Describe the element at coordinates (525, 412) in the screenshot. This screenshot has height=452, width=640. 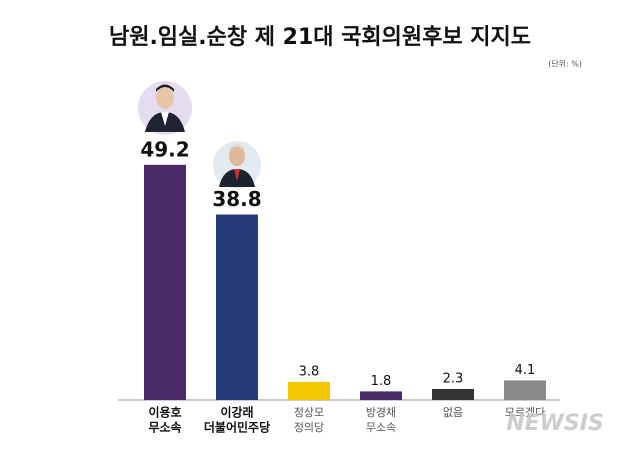
I see `x-tick-label: 모르겠다` at that location.